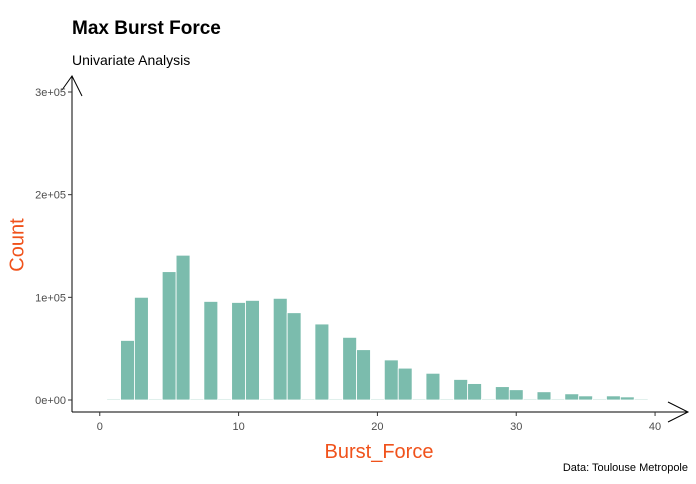 This screenshot has width=696, height=484. What do you see at coordinates (146, 28) in the screenshot?
I see `chart-title: Max Burst Force` at bounding box center [146, 28].